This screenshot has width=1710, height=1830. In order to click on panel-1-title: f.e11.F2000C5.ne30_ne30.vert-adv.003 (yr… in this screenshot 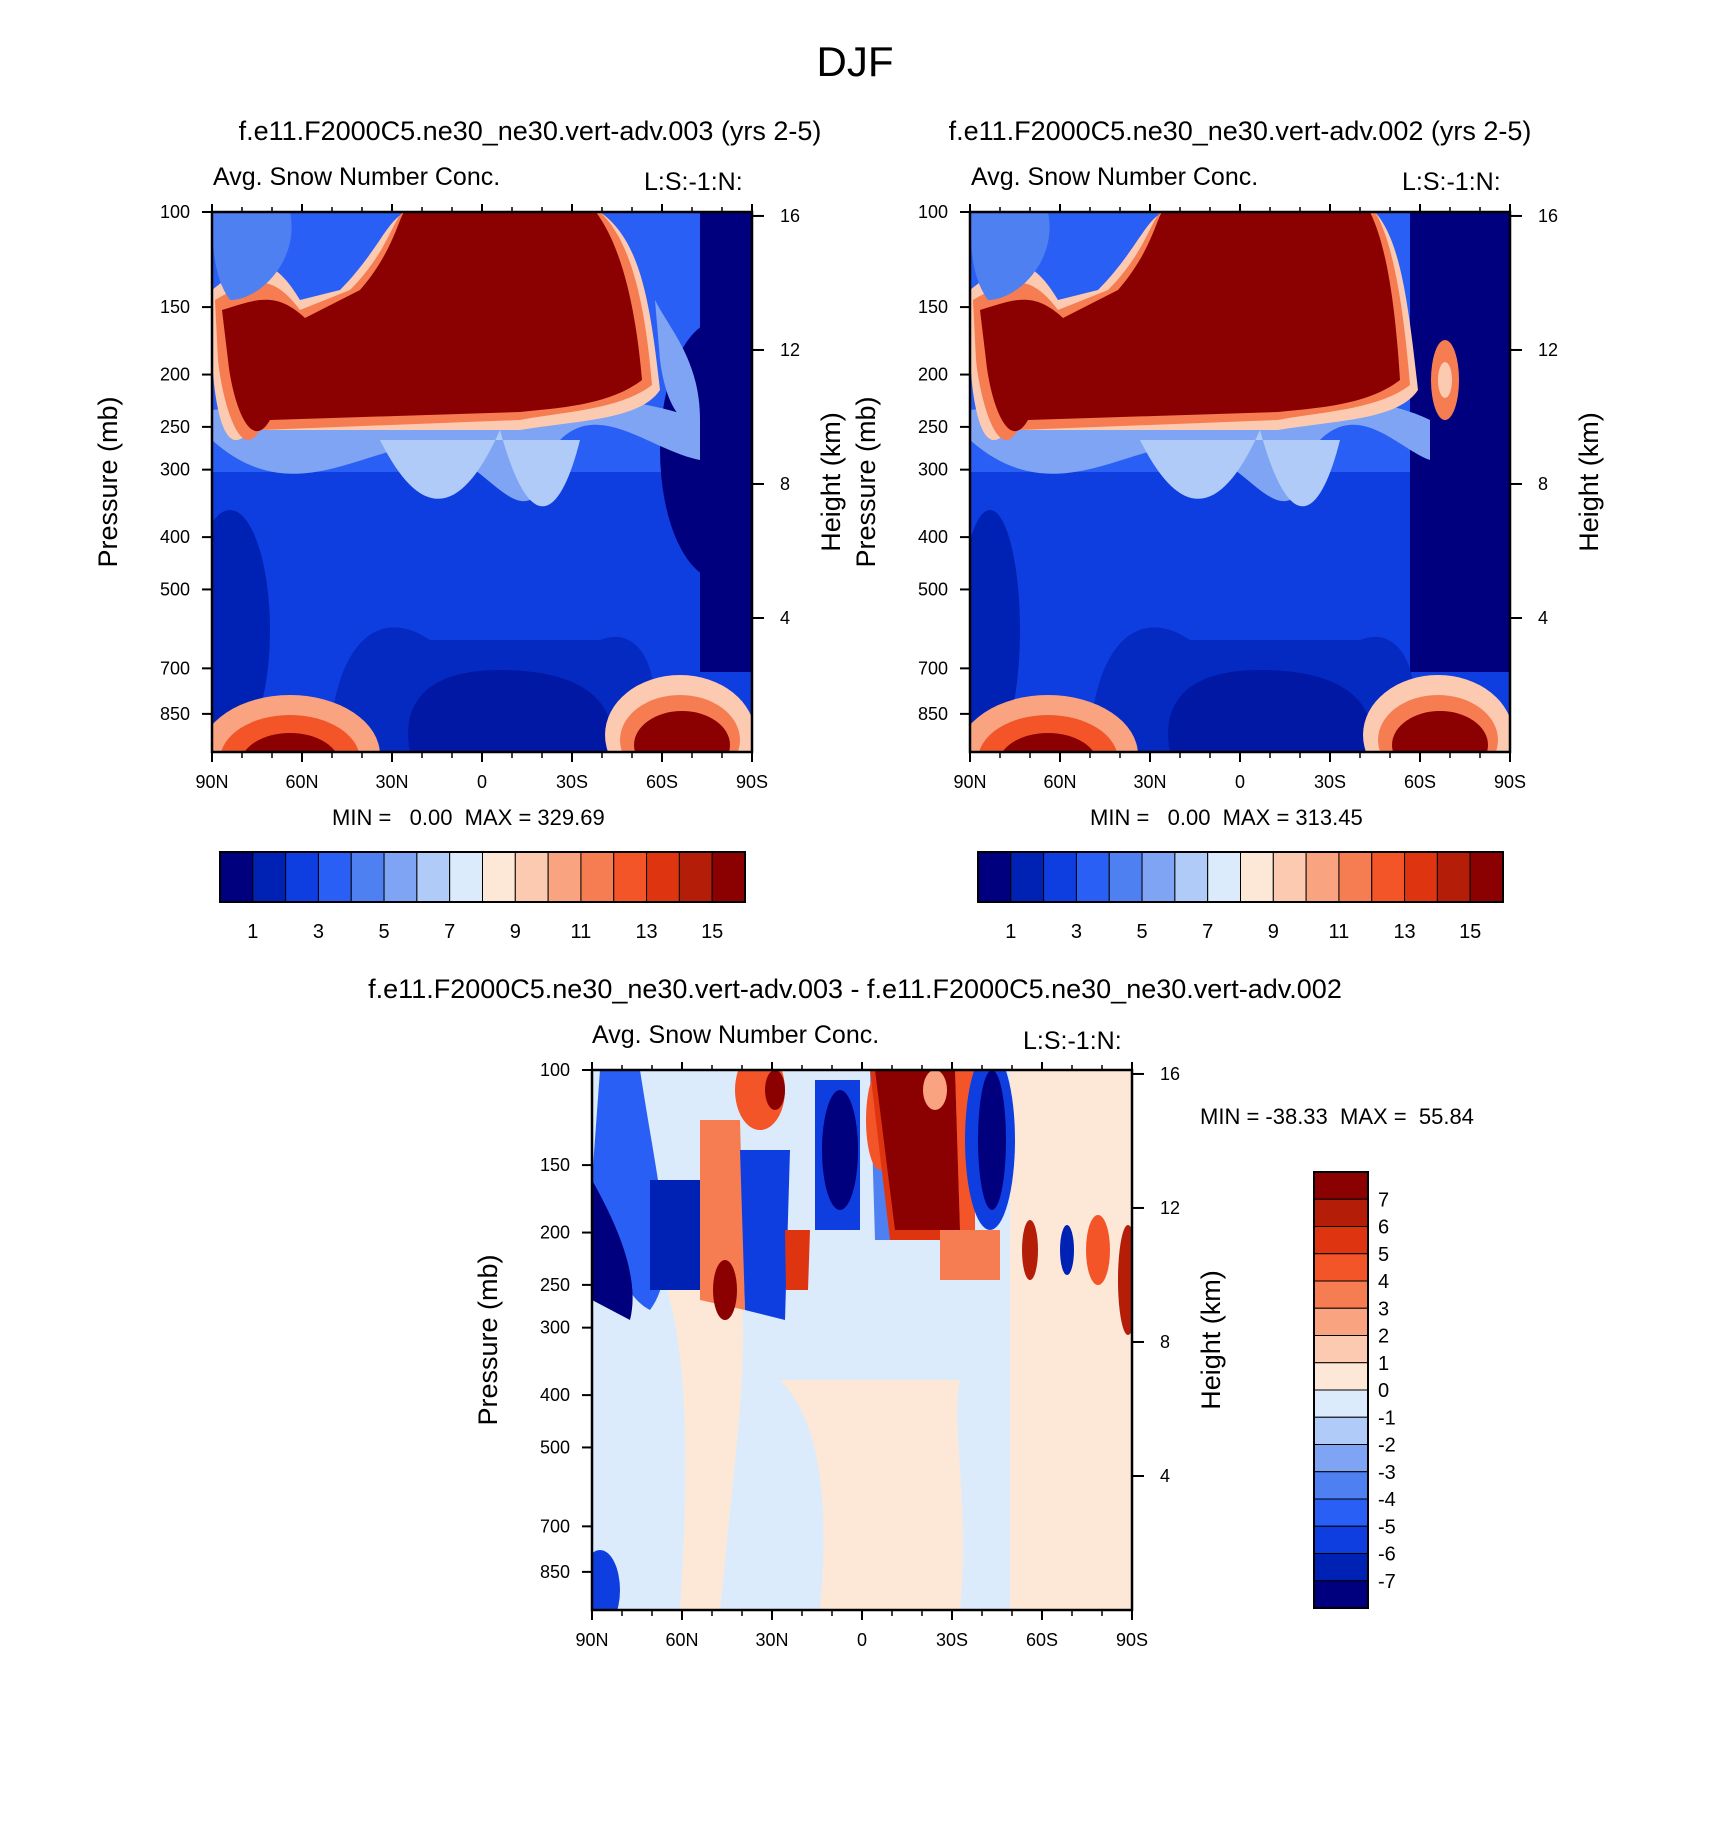, I will do `click(530, 131)`.